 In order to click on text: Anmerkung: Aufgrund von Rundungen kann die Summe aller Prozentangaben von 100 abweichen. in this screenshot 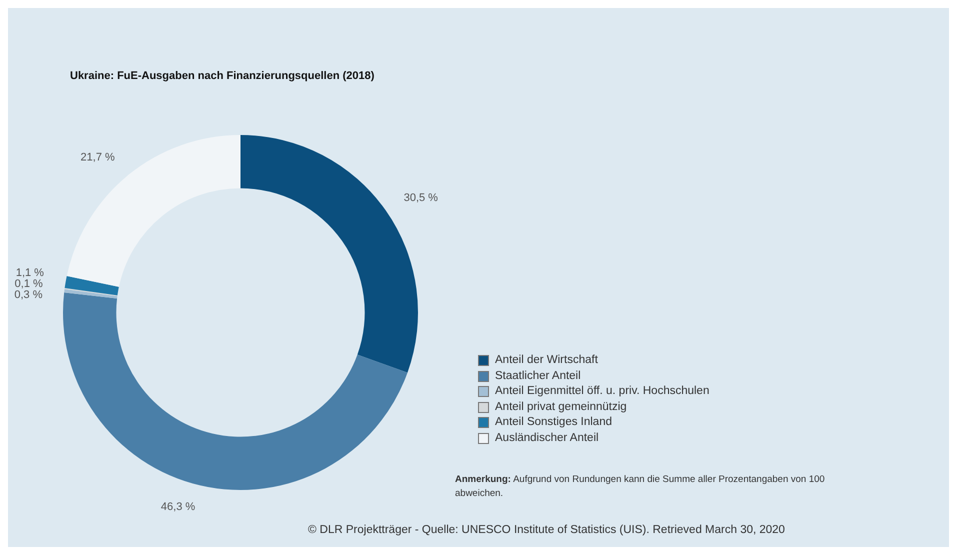, I will do `click(640, 486)`.